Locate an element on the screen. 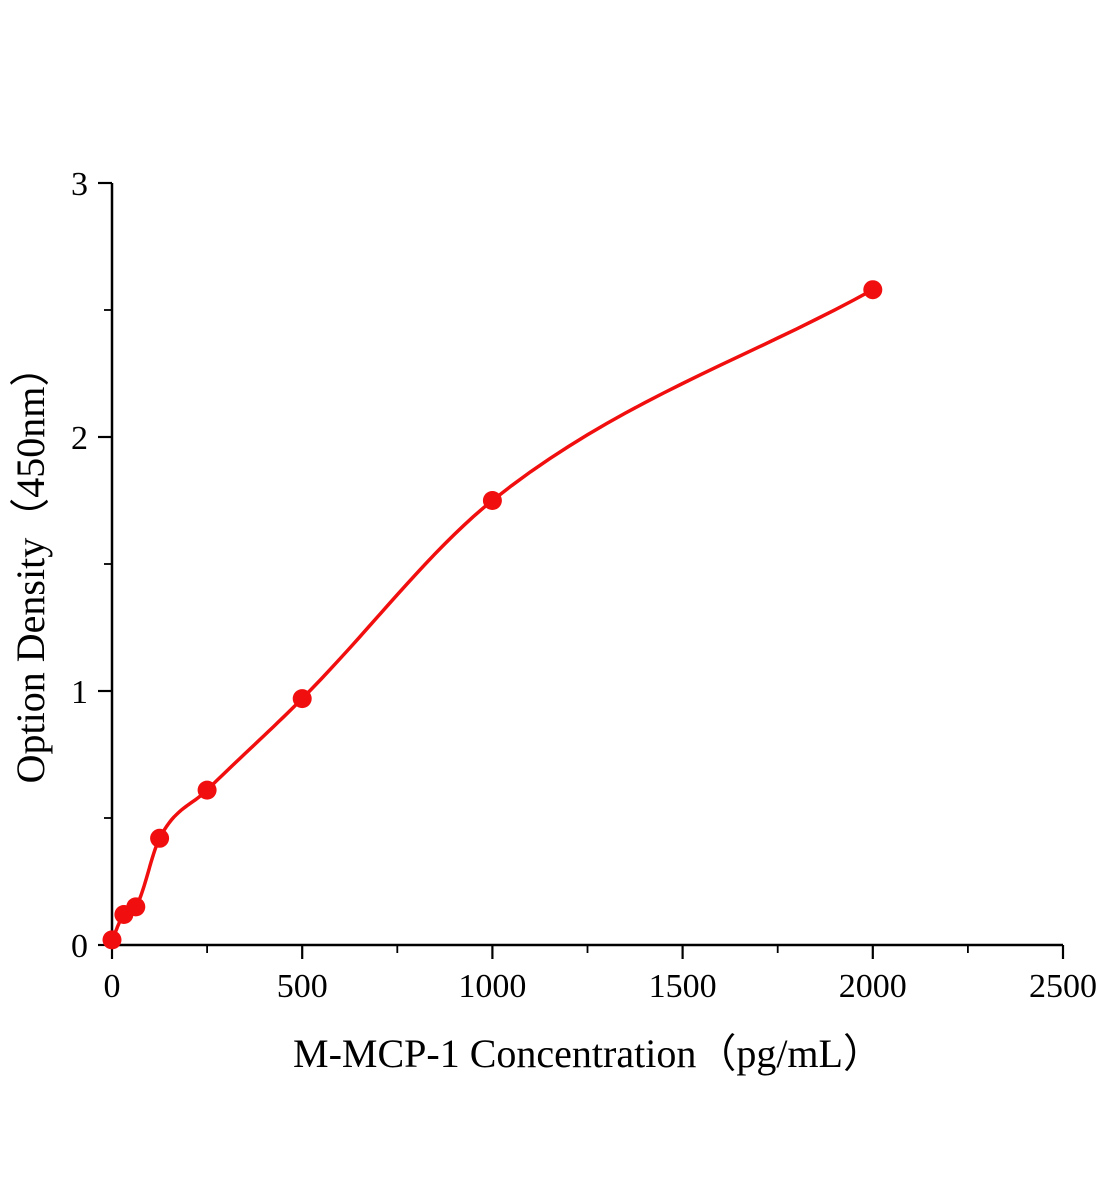  x-tick-label: 2500 is located at coordinates (1063, 986).